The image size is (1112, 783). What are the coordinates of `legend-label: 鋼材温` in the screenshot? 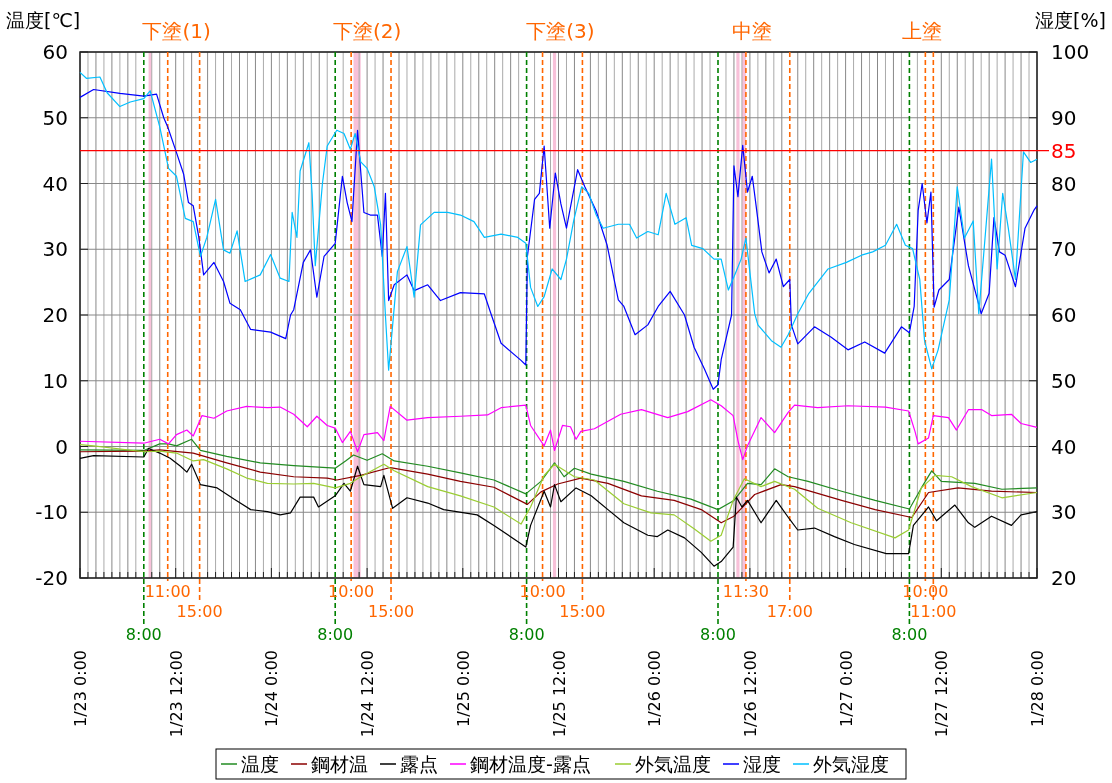 It's located at (339, 764).